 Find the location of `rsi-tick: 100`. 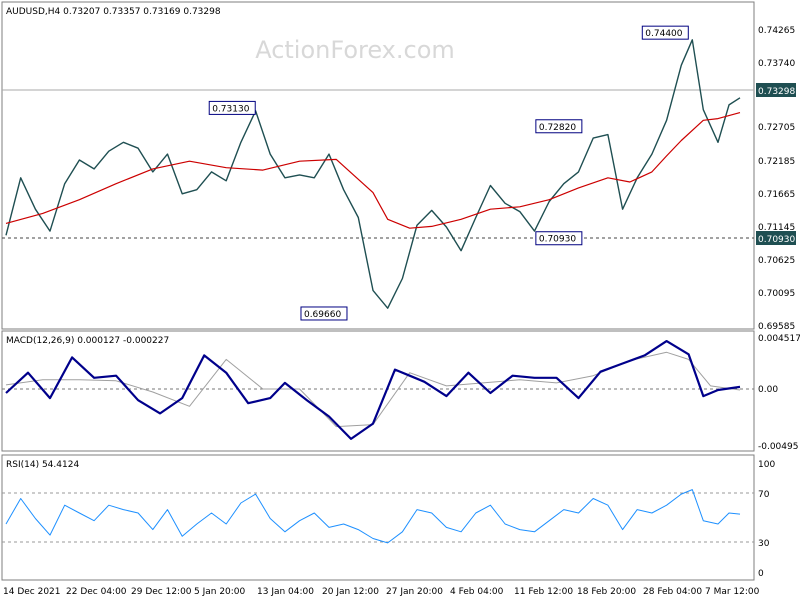

rsi-tick: 100 is located at coordinates (766, 465).